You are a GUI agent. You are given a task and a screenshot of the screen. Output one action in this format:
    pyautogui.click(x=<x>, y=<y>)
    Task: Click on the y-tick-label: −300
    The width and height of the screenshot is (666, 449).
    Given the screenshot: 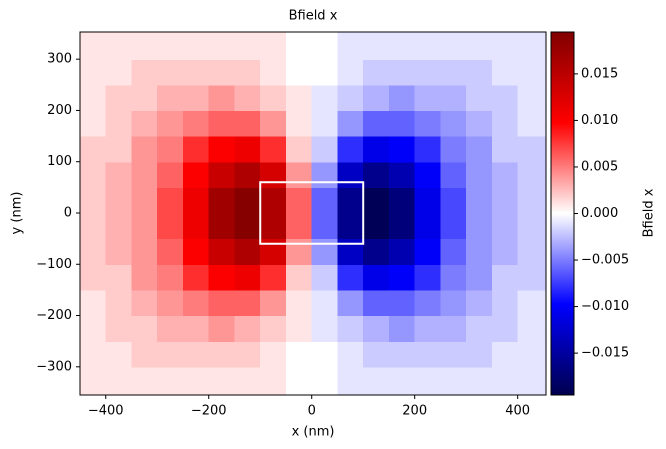 What is the action you would take?
    pyautogui.click(x=54, y=366)
    